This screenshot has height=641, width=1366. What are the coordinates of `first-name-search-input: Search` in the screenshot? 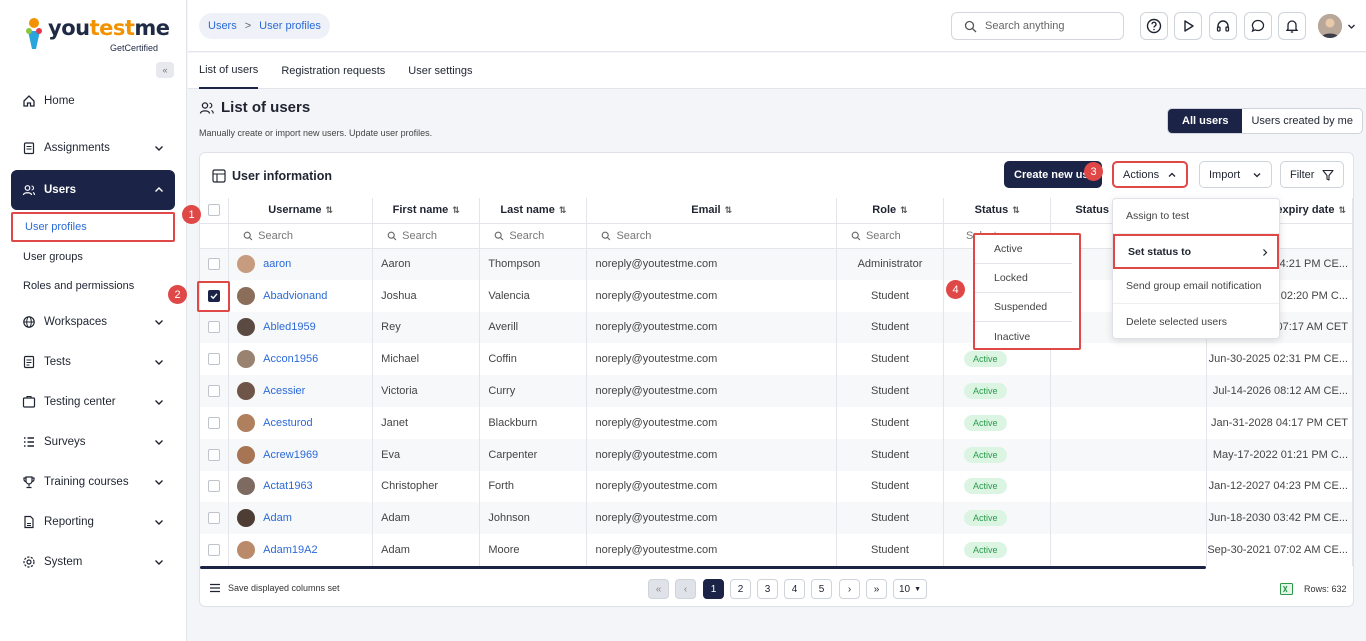 It's located at (426, 236).